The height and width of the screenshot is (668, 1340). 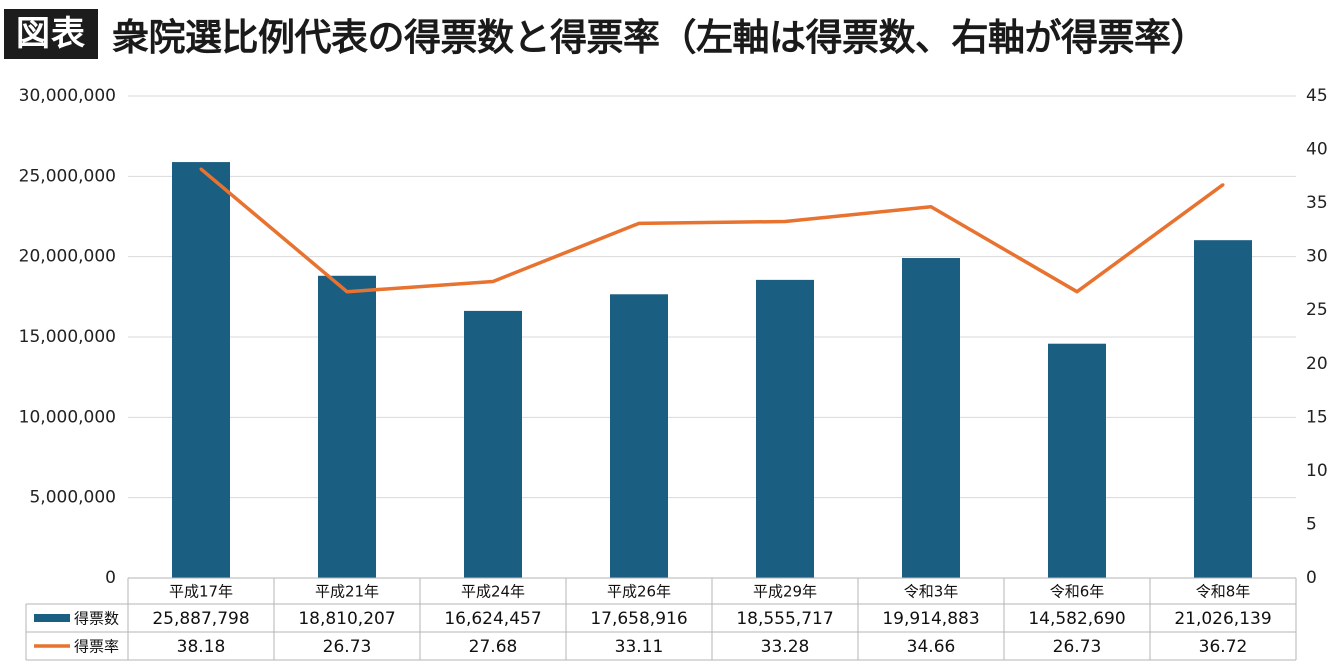 What do you see at coordinates (67, 337) in the screenshot?
I see `y-tick-label-left: 15,000,000` at bounding box center [67, 337].